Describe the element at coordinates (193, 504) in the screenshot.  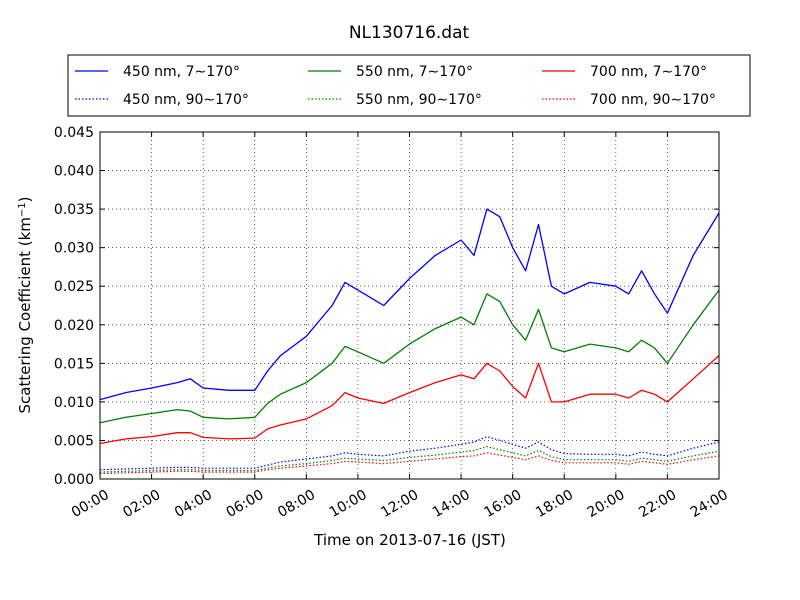
I see `x-tick-label: 04:00` at that location.